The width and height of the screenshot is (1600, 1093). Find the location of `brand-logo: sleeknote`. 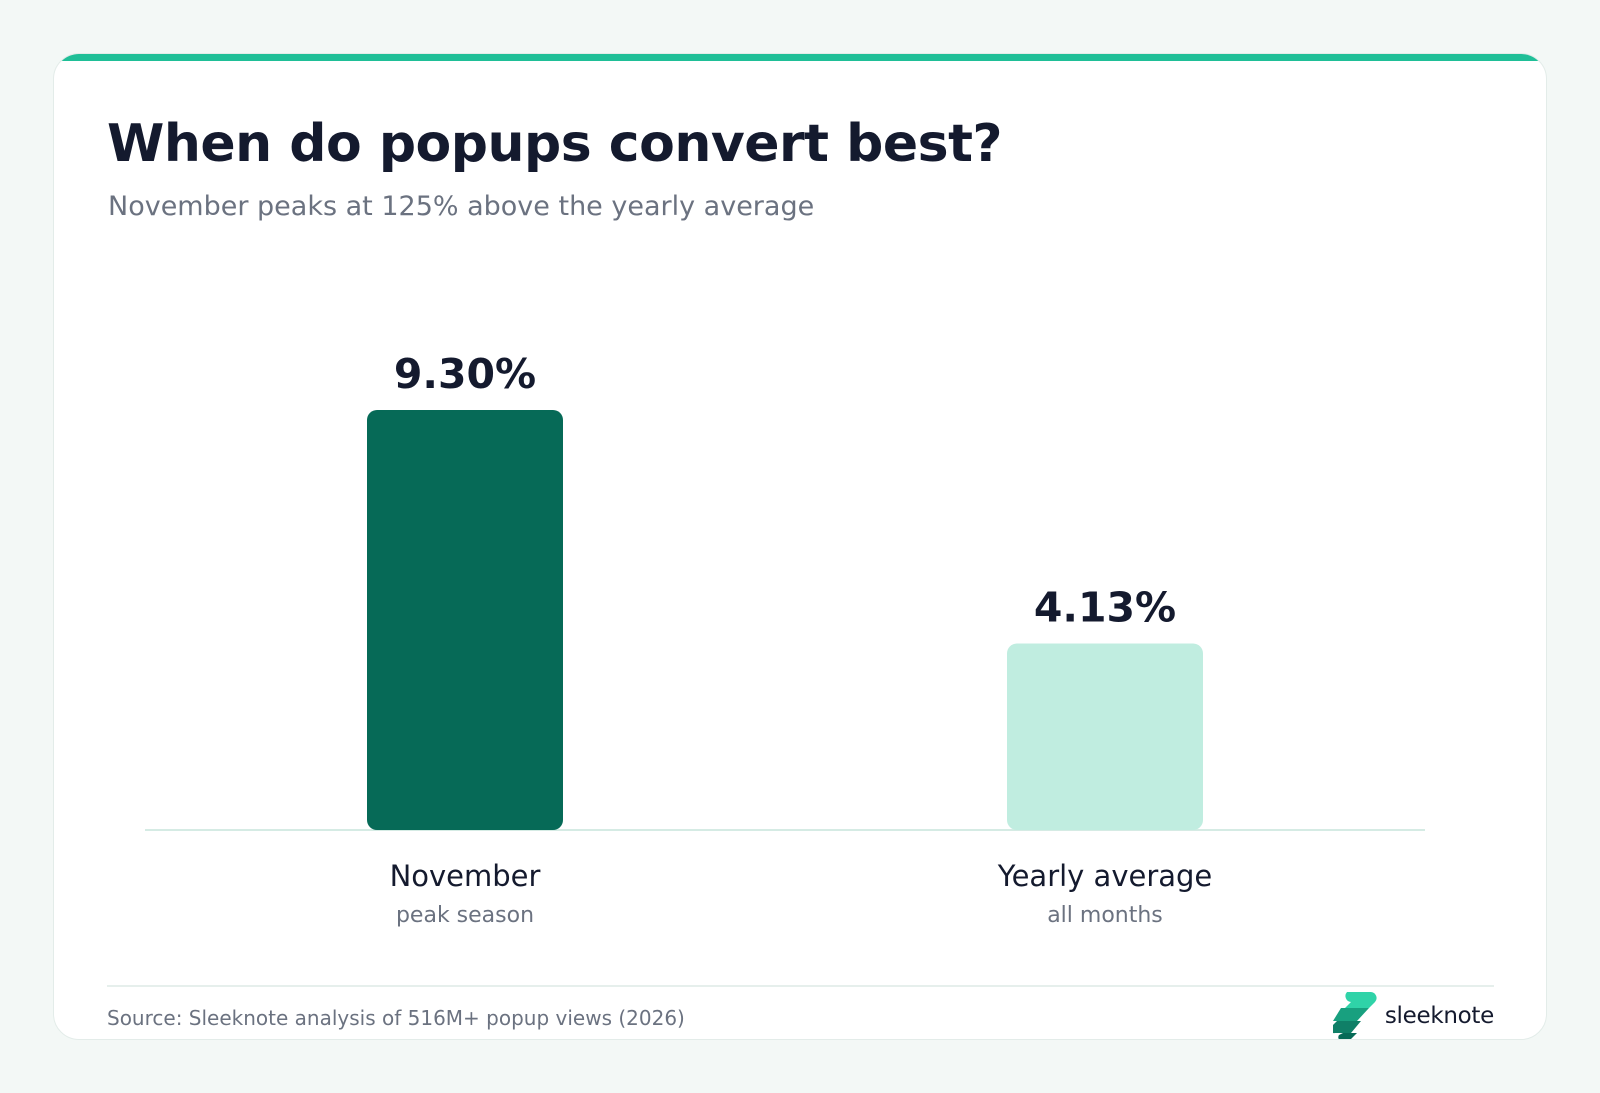

brand-logo: sleeknote is located at coordinates (1413, 1013).